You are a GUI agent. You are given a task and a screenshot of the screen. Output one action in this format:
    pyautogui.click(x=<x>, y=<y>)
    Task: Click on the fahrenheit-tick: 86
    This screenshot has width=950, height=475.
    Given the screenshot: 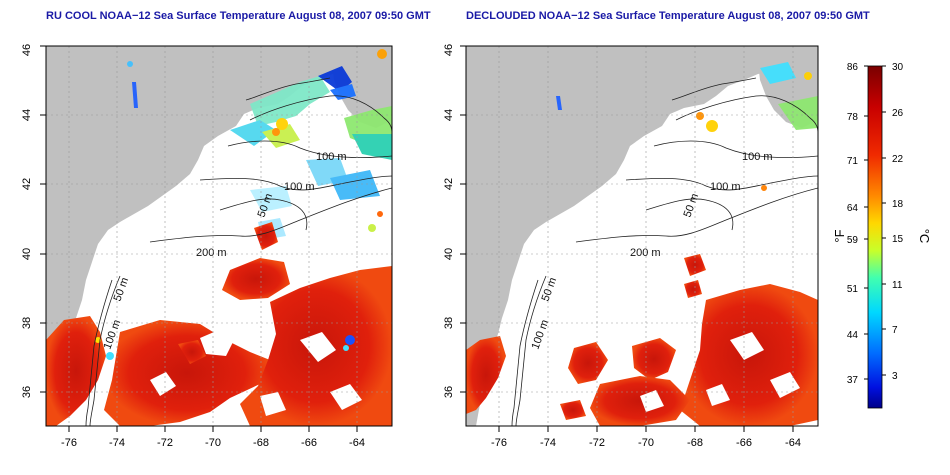 What is the action you would take?
    pyautogui.click(x=853, y=67)
    